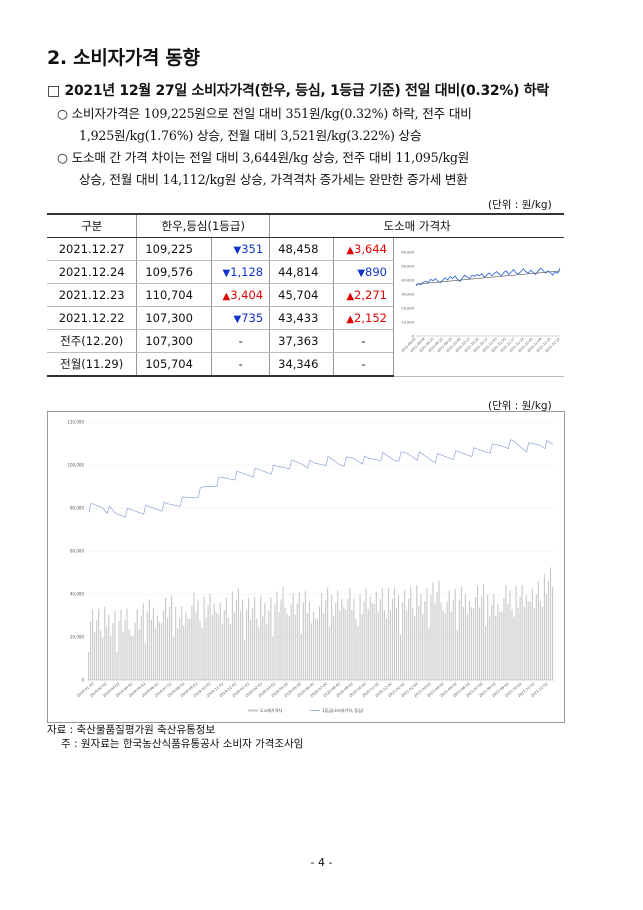 The image size is (643, 910). What do you see at coordinates (363, 341) in the screenshot?
I see `gap-change: -` at bounding box center [363, 341].